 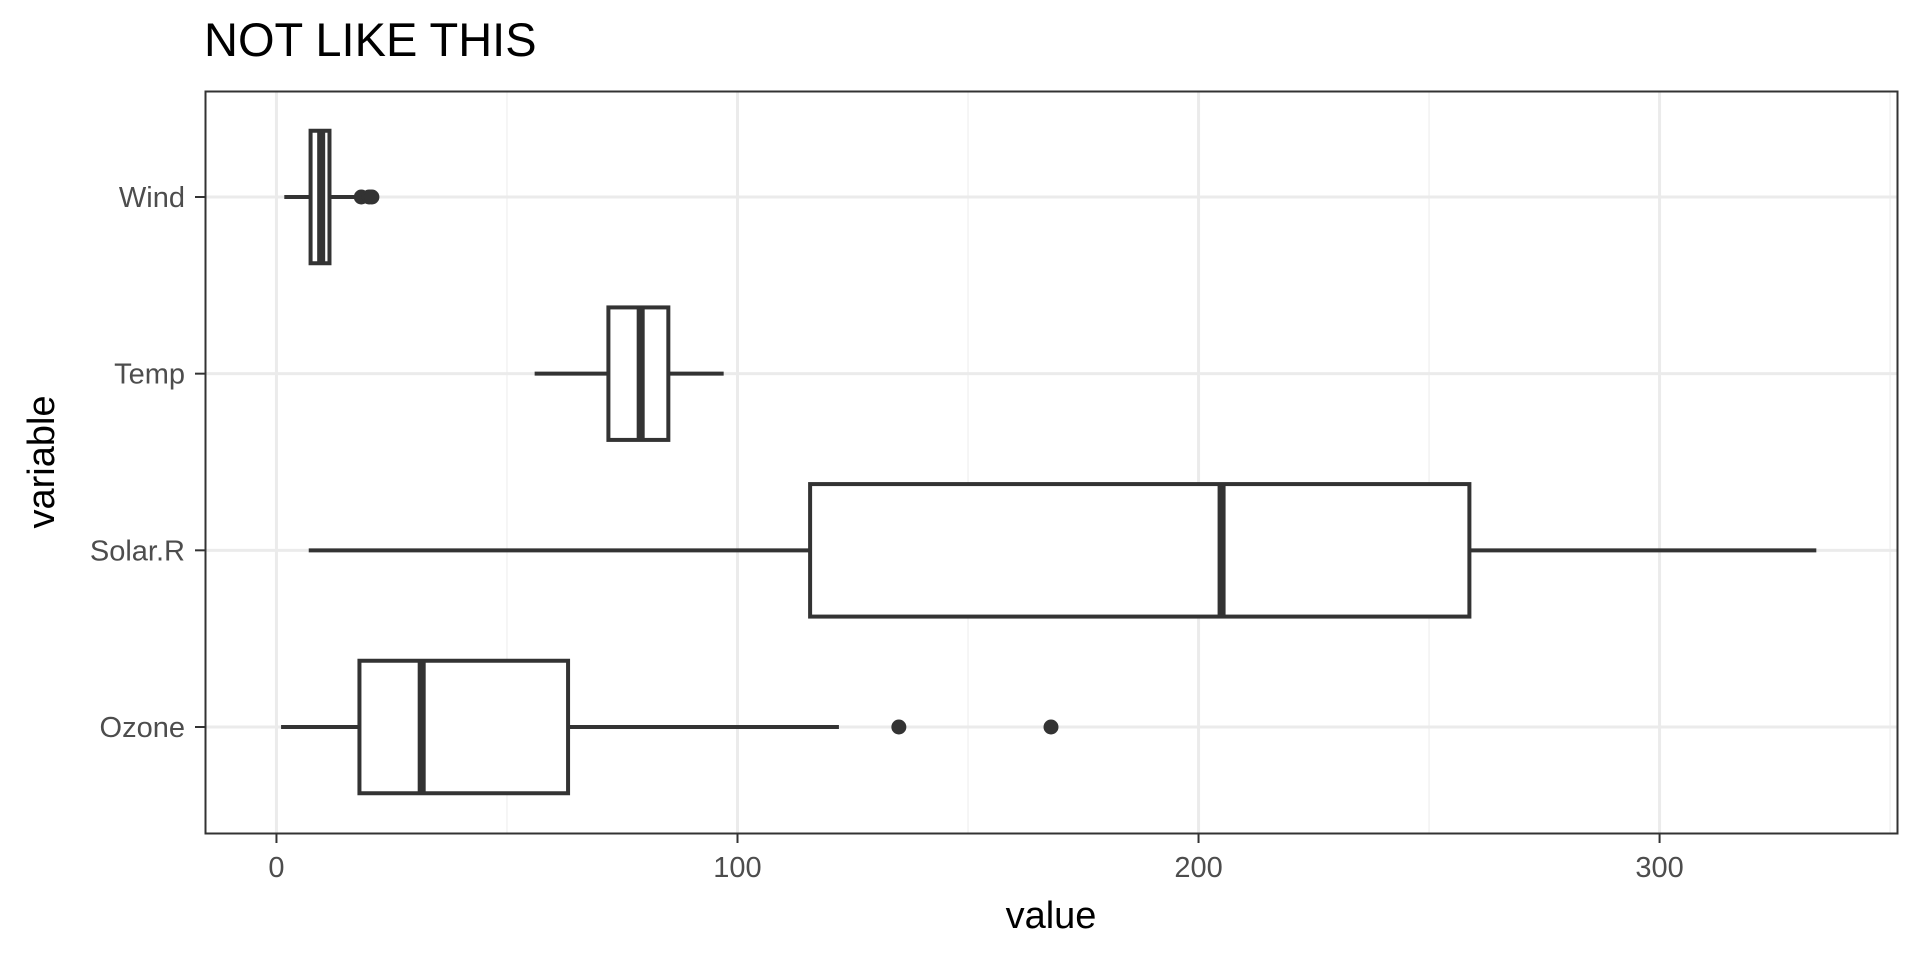 What do you see at coordinates (629, 373) in the screenshot?
I see `box-temp` at bounding box center [629, 373].